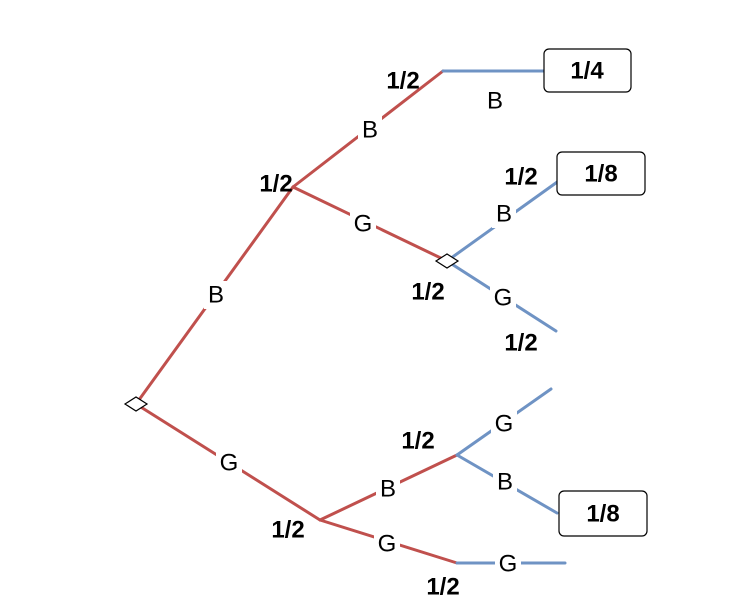 This screenshot has height=604, width=748. I want to click on prob-gb-node: 1/2, so click(417, 441).